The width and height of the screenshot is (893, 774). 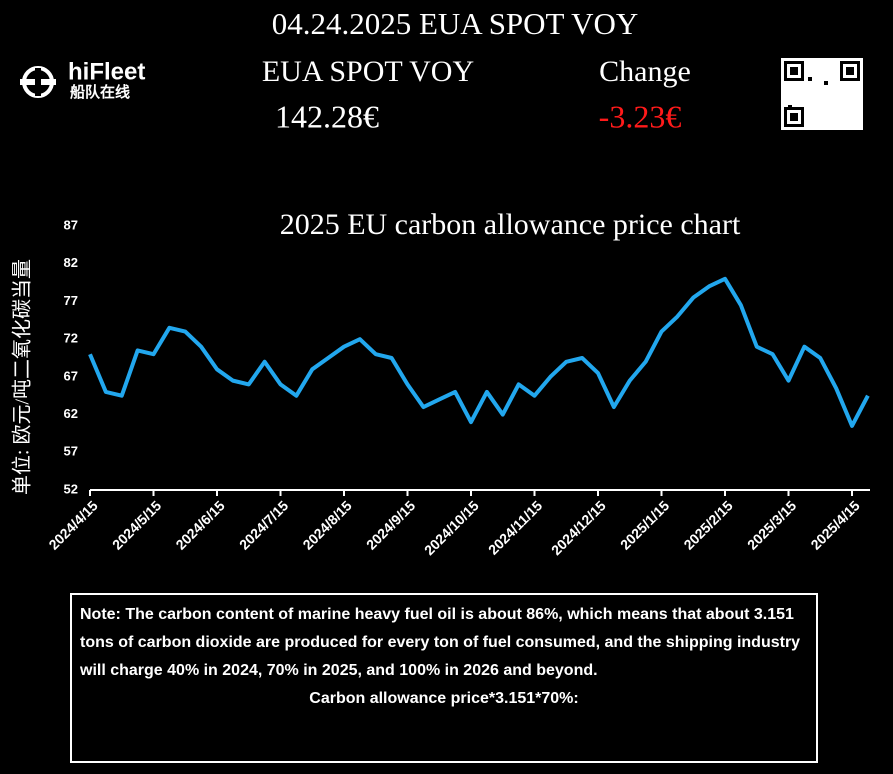 What do you see at coordinates (71, 224) in the screenshot?
I see `y-tick-label: 87` at bounding box center [71, 224].